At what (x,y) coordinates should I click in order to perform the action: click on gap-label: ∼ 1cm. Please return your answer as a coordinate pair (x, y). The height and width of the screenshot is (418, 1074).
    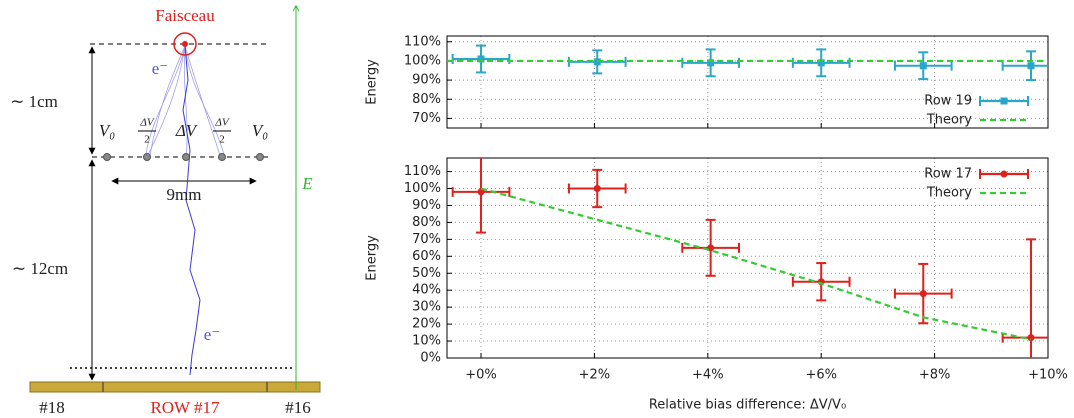
    Looking at the image, I should click on (34, 101).